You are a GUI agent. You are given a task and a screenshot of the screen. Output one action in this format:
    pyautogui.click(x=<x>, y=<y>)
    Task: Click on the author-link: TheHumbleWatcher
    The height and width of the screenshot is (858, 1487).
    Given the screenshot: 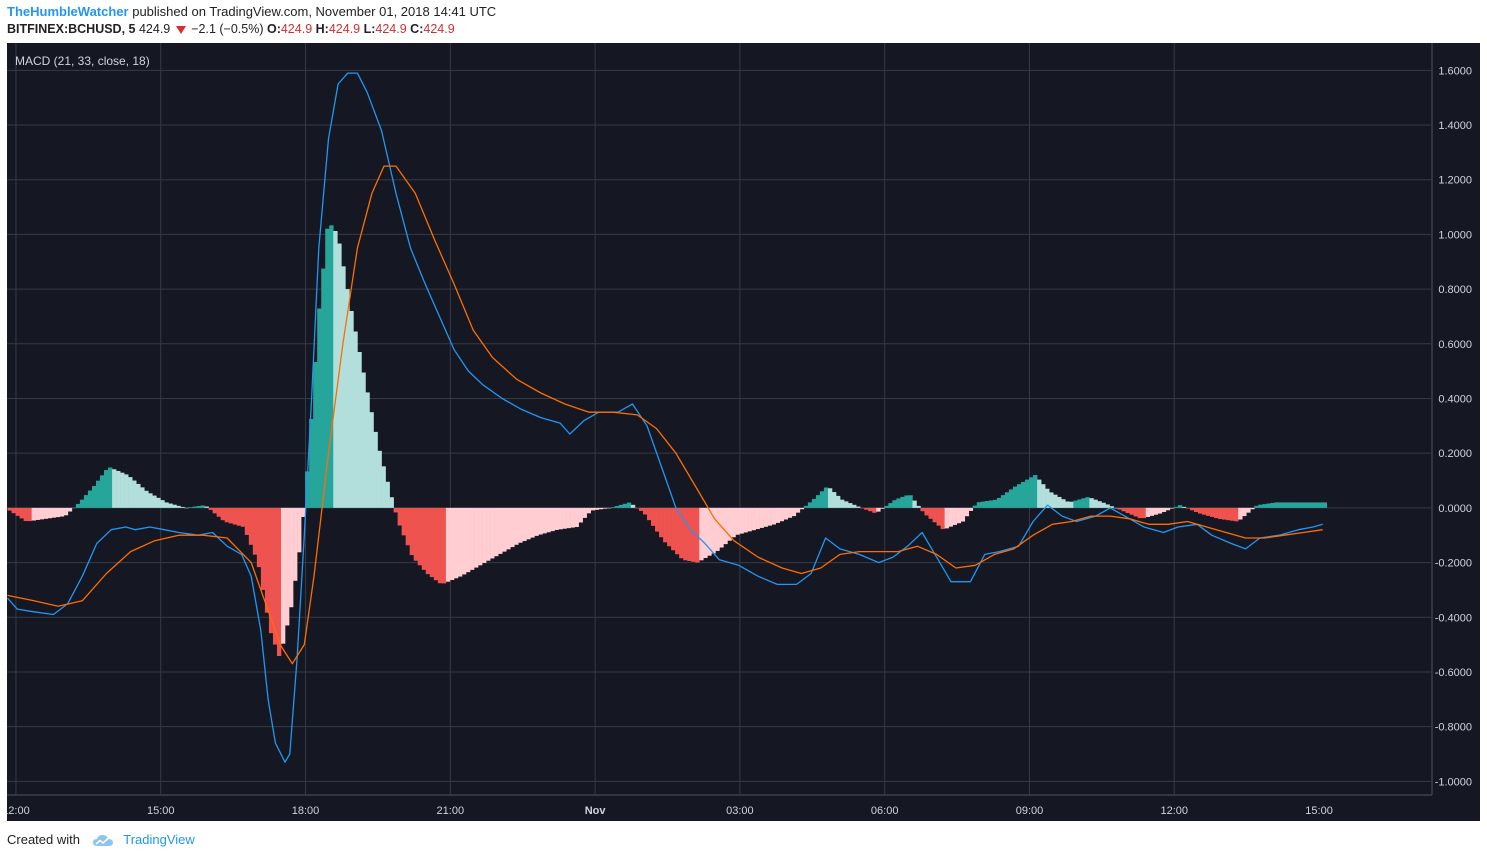 What is the action you would take?
    pyautogui.click(x=68, y=11)
    